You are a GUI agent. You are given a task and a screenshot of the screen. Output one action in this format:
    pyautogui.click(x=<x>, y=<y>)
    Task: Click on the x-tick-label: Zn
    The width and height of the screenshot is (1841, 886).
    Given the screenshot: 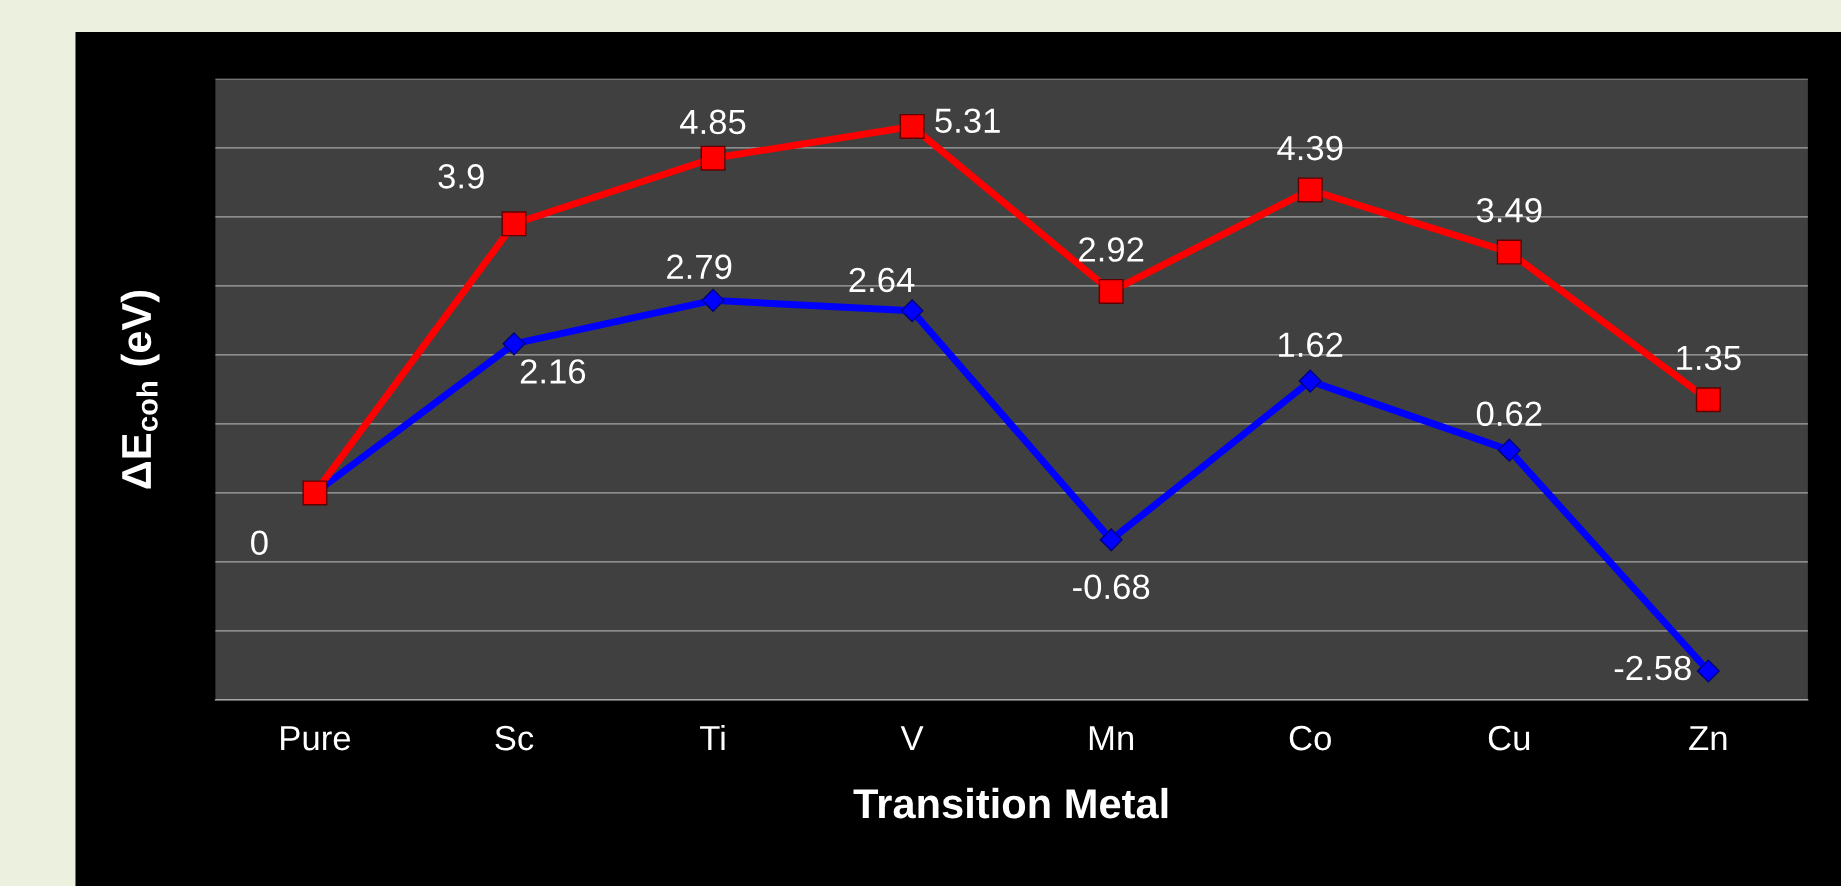 What is the action you would take?
    pyautogui.click(x=1708, y=738)
    